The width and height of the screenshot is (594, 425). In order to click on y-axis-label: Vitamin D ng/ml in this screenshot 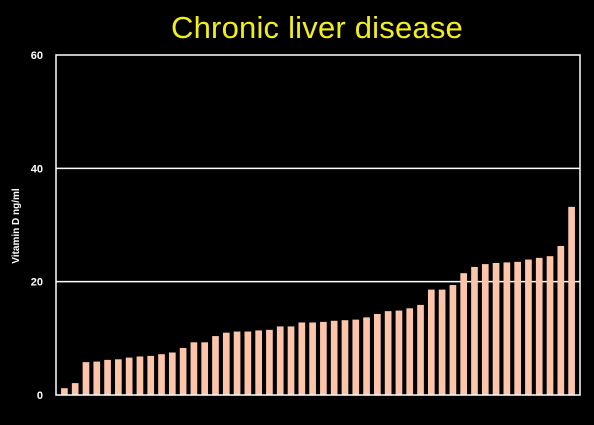, I will do `click(16, 226)`.